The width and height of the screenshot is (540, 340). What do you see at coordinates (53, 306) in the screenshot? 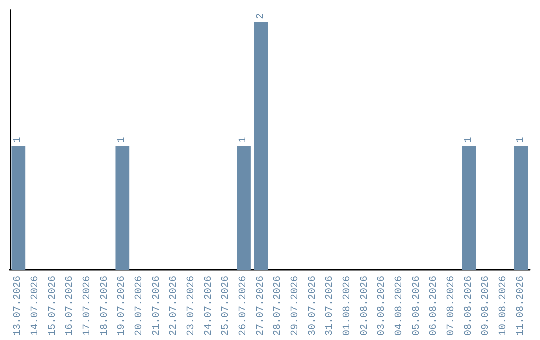
I see `x-tick-label: 15.07.2026` at bounding box center [53, 306].